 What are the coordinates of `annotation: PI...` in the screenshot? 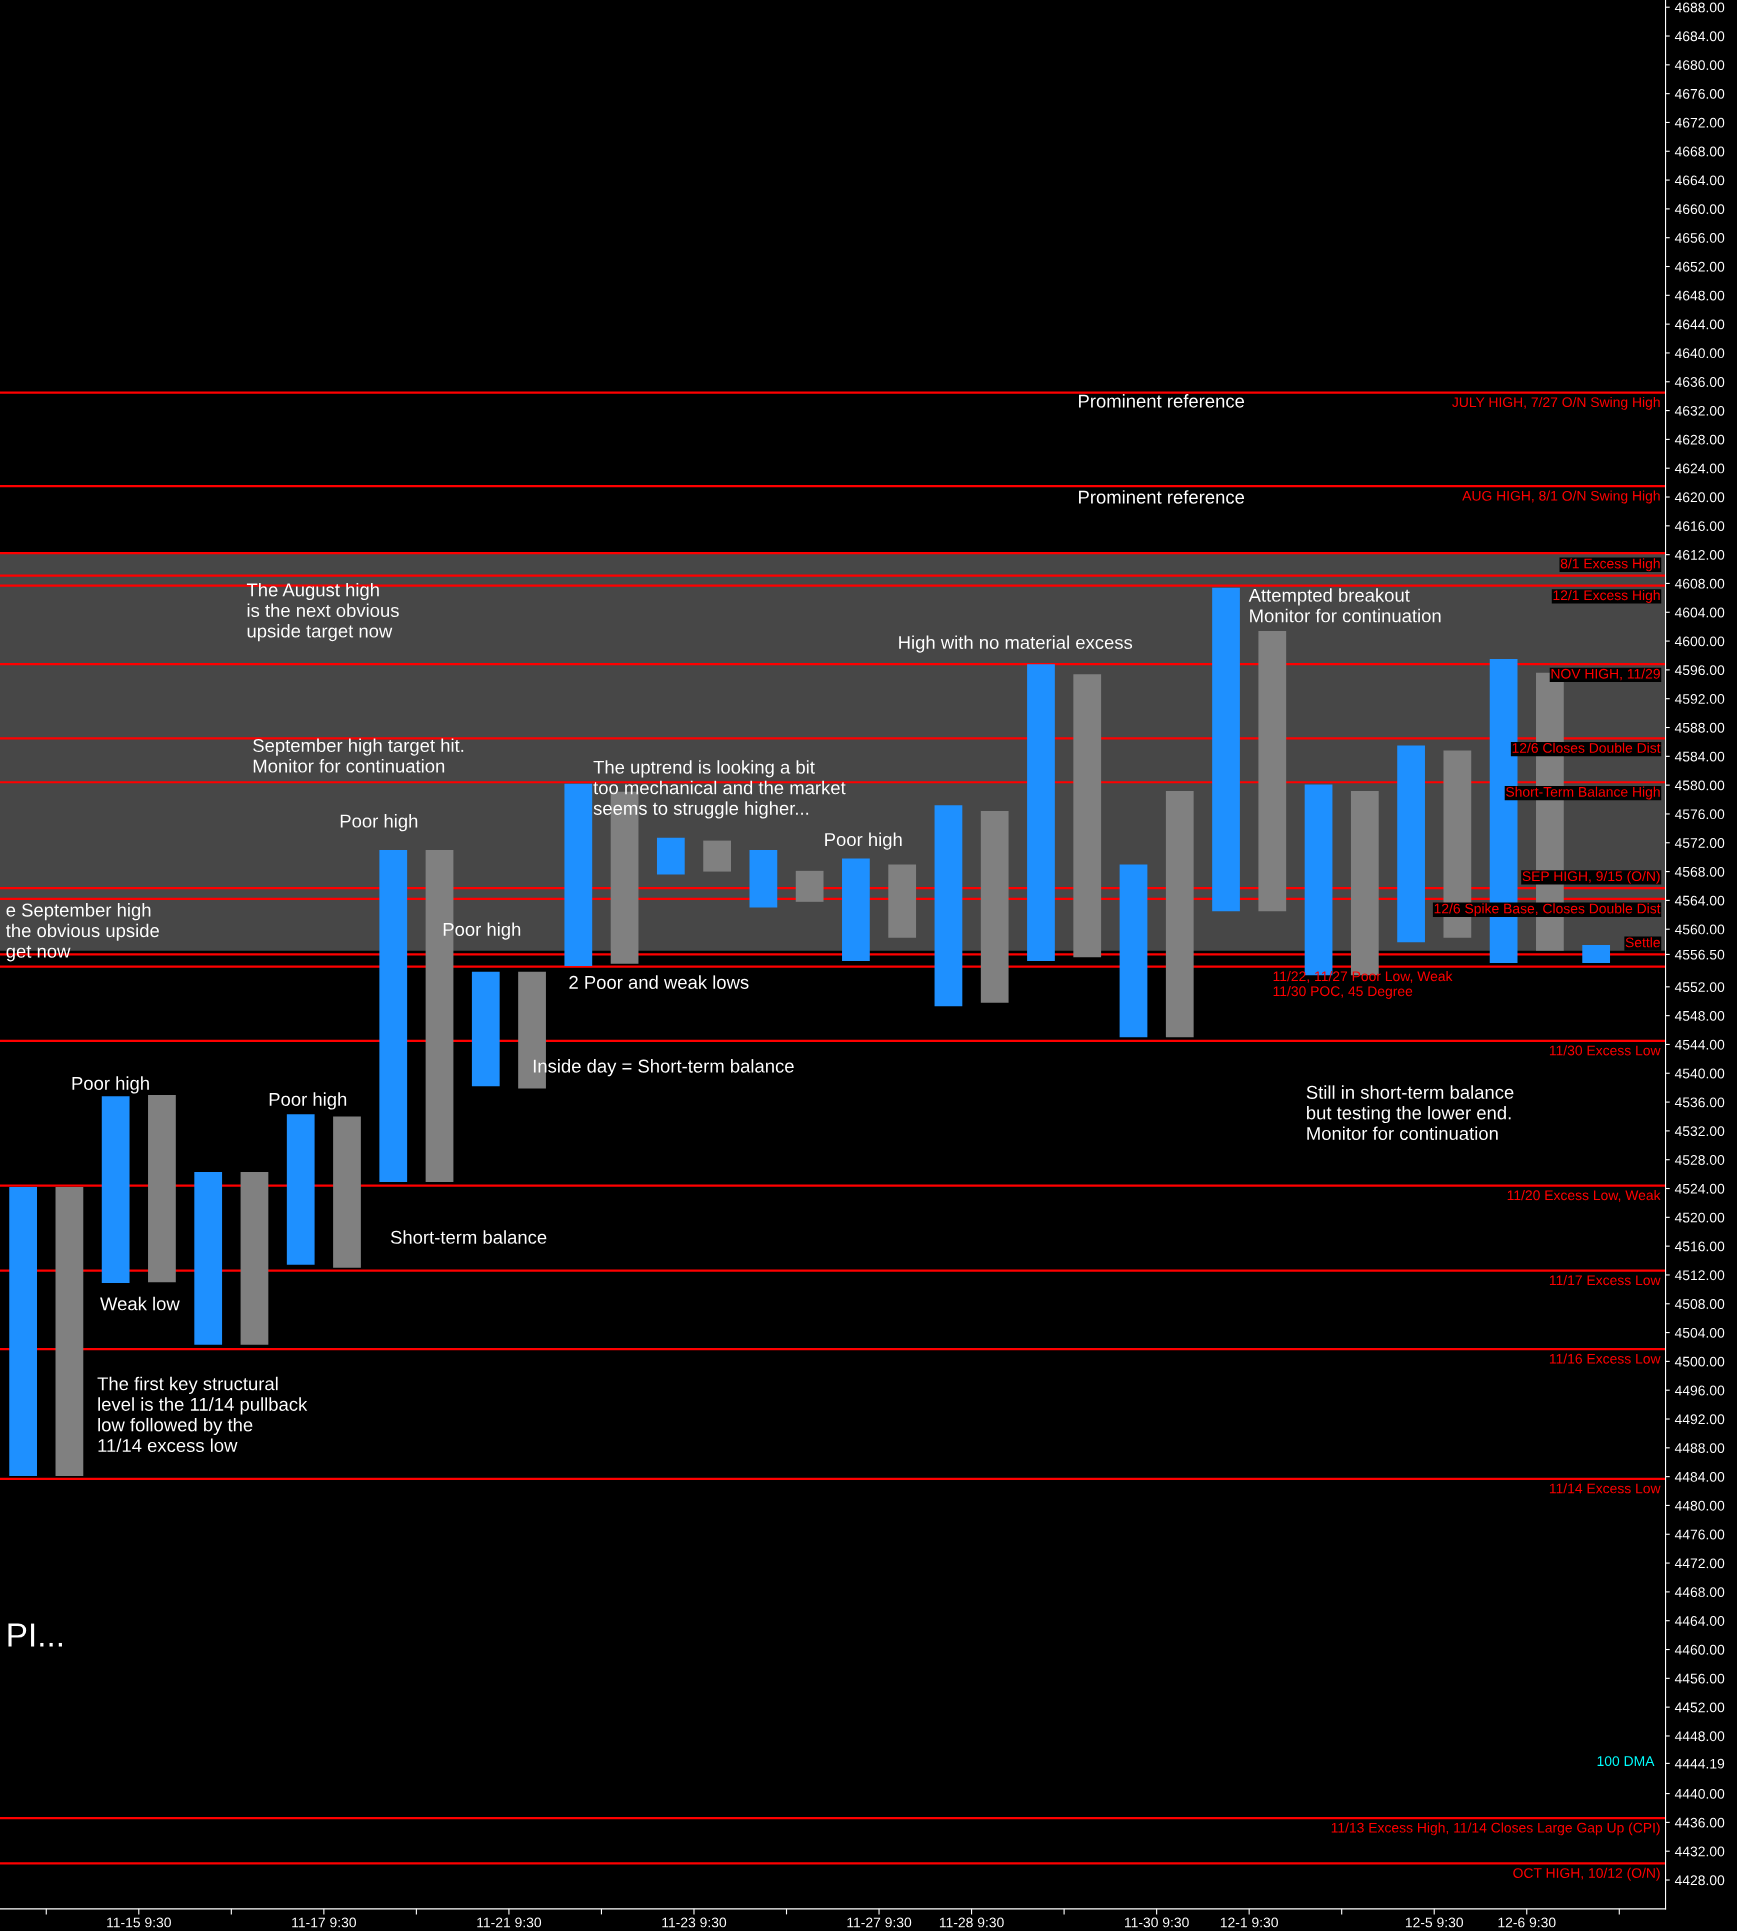 It's located at (35, 1635).